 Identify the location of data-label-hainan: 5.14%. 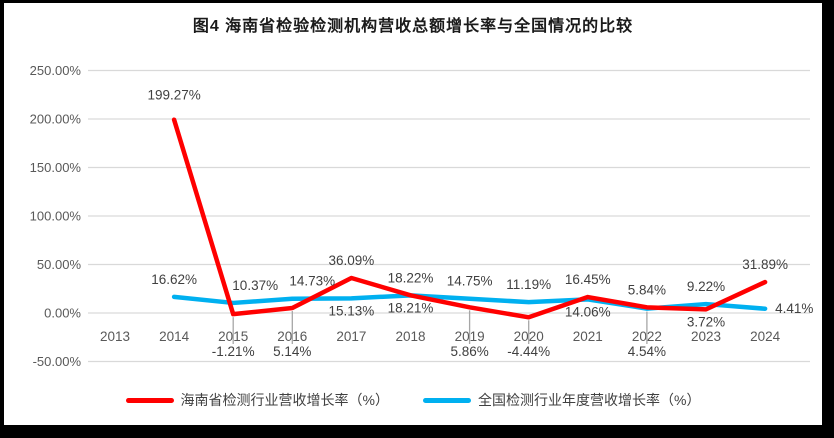
(292, 351).